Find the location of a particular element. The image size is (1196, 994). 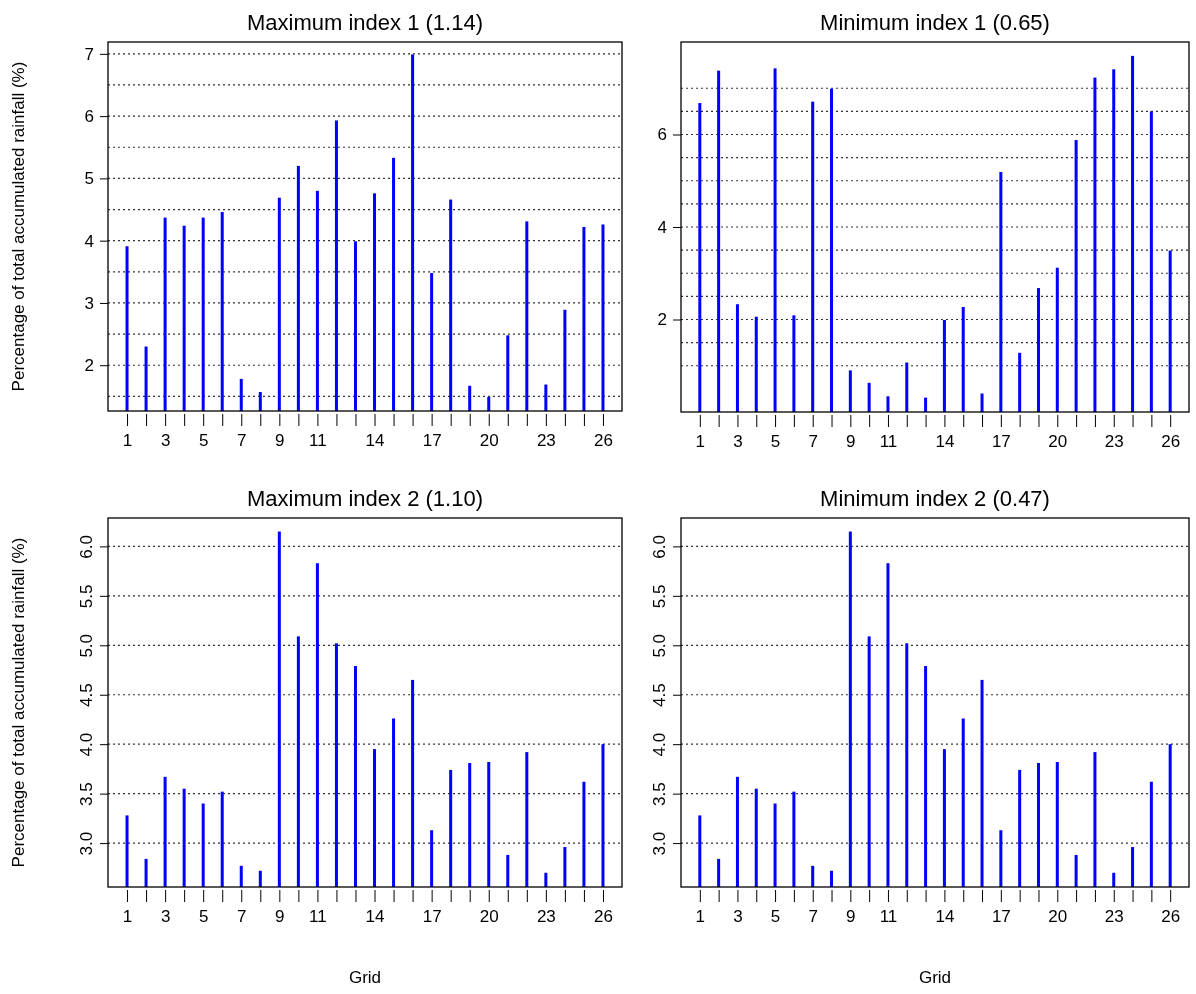

chart-title: Minimum index 1 (0.65) is located at coordinates (935, 22).